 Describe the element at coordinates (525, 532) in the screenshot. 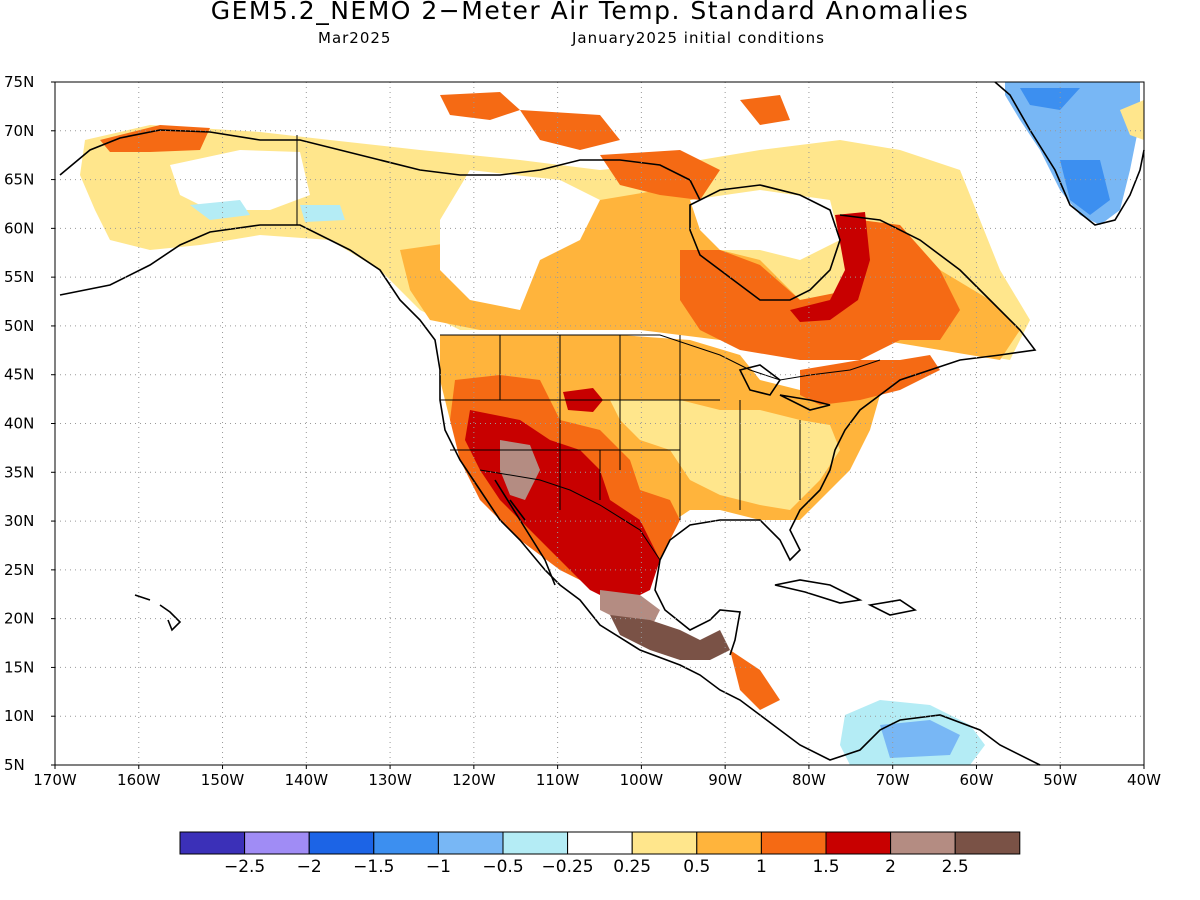

I see `coastline-baja` at that location.